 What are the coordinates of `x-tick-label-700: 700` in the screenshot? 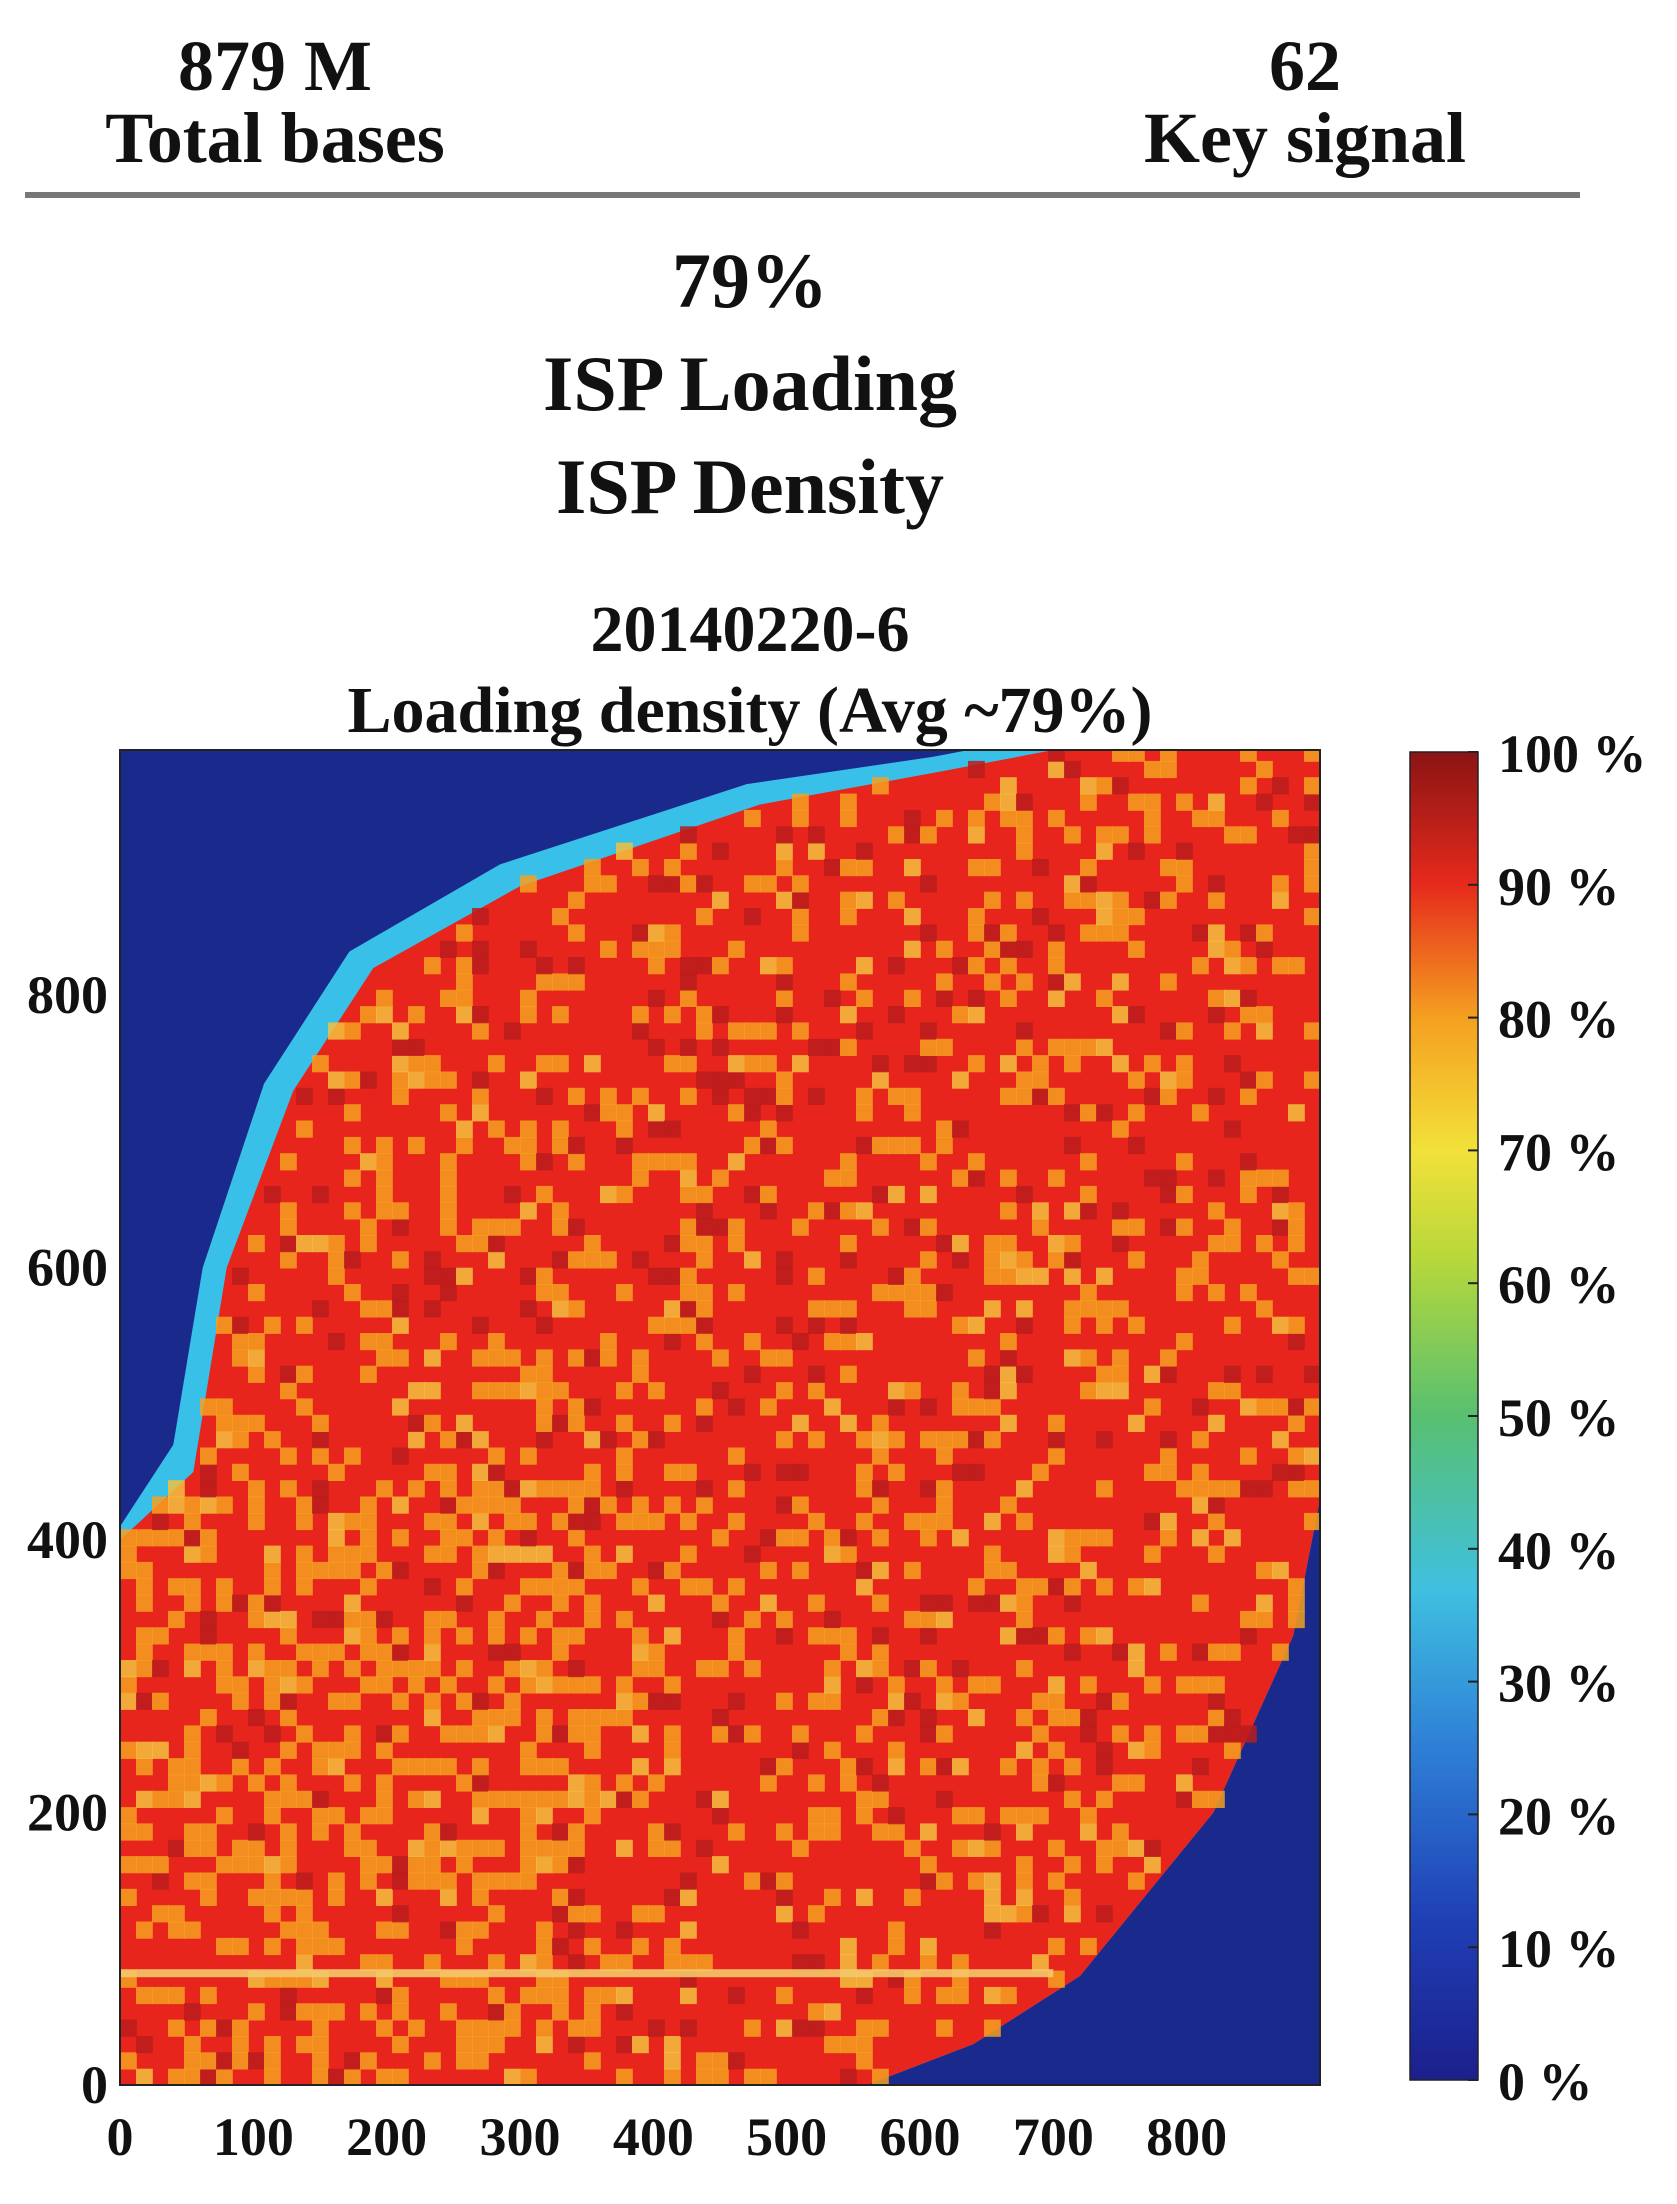 It's located at (1053, 2137).